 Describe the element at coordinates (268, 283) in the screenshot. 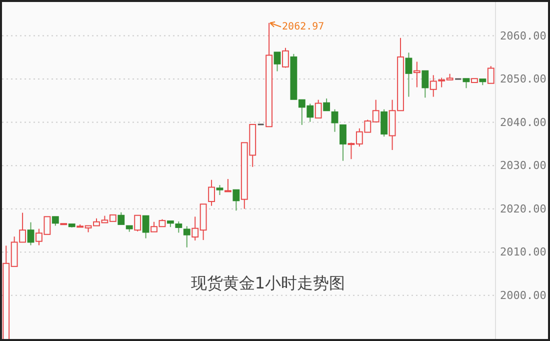

I see `text: 现货黄金1小时走势图` at that location.